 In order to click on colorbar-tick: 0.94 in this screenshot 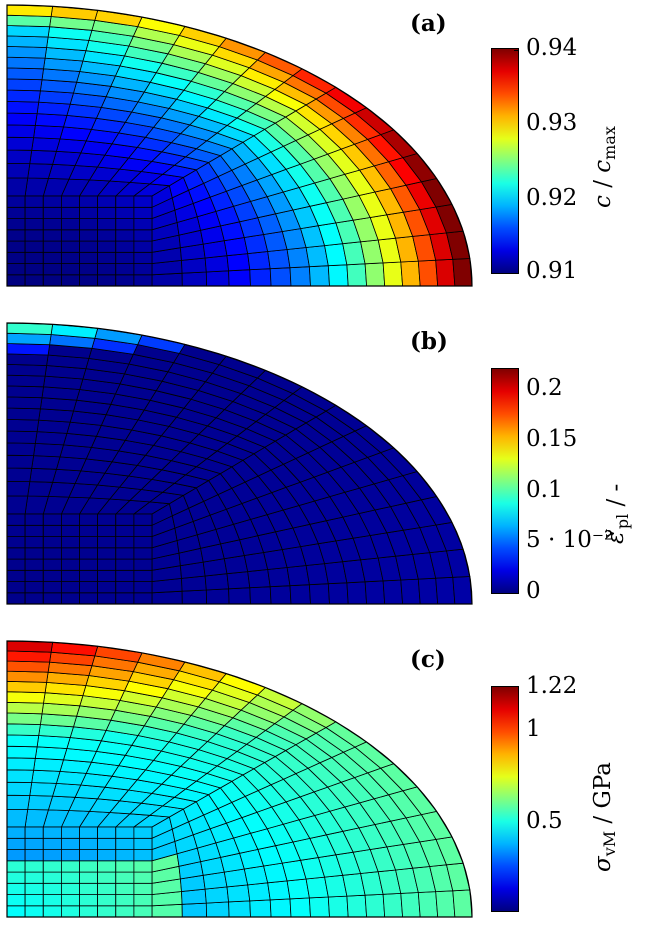, I will do `click(552, 48)`.